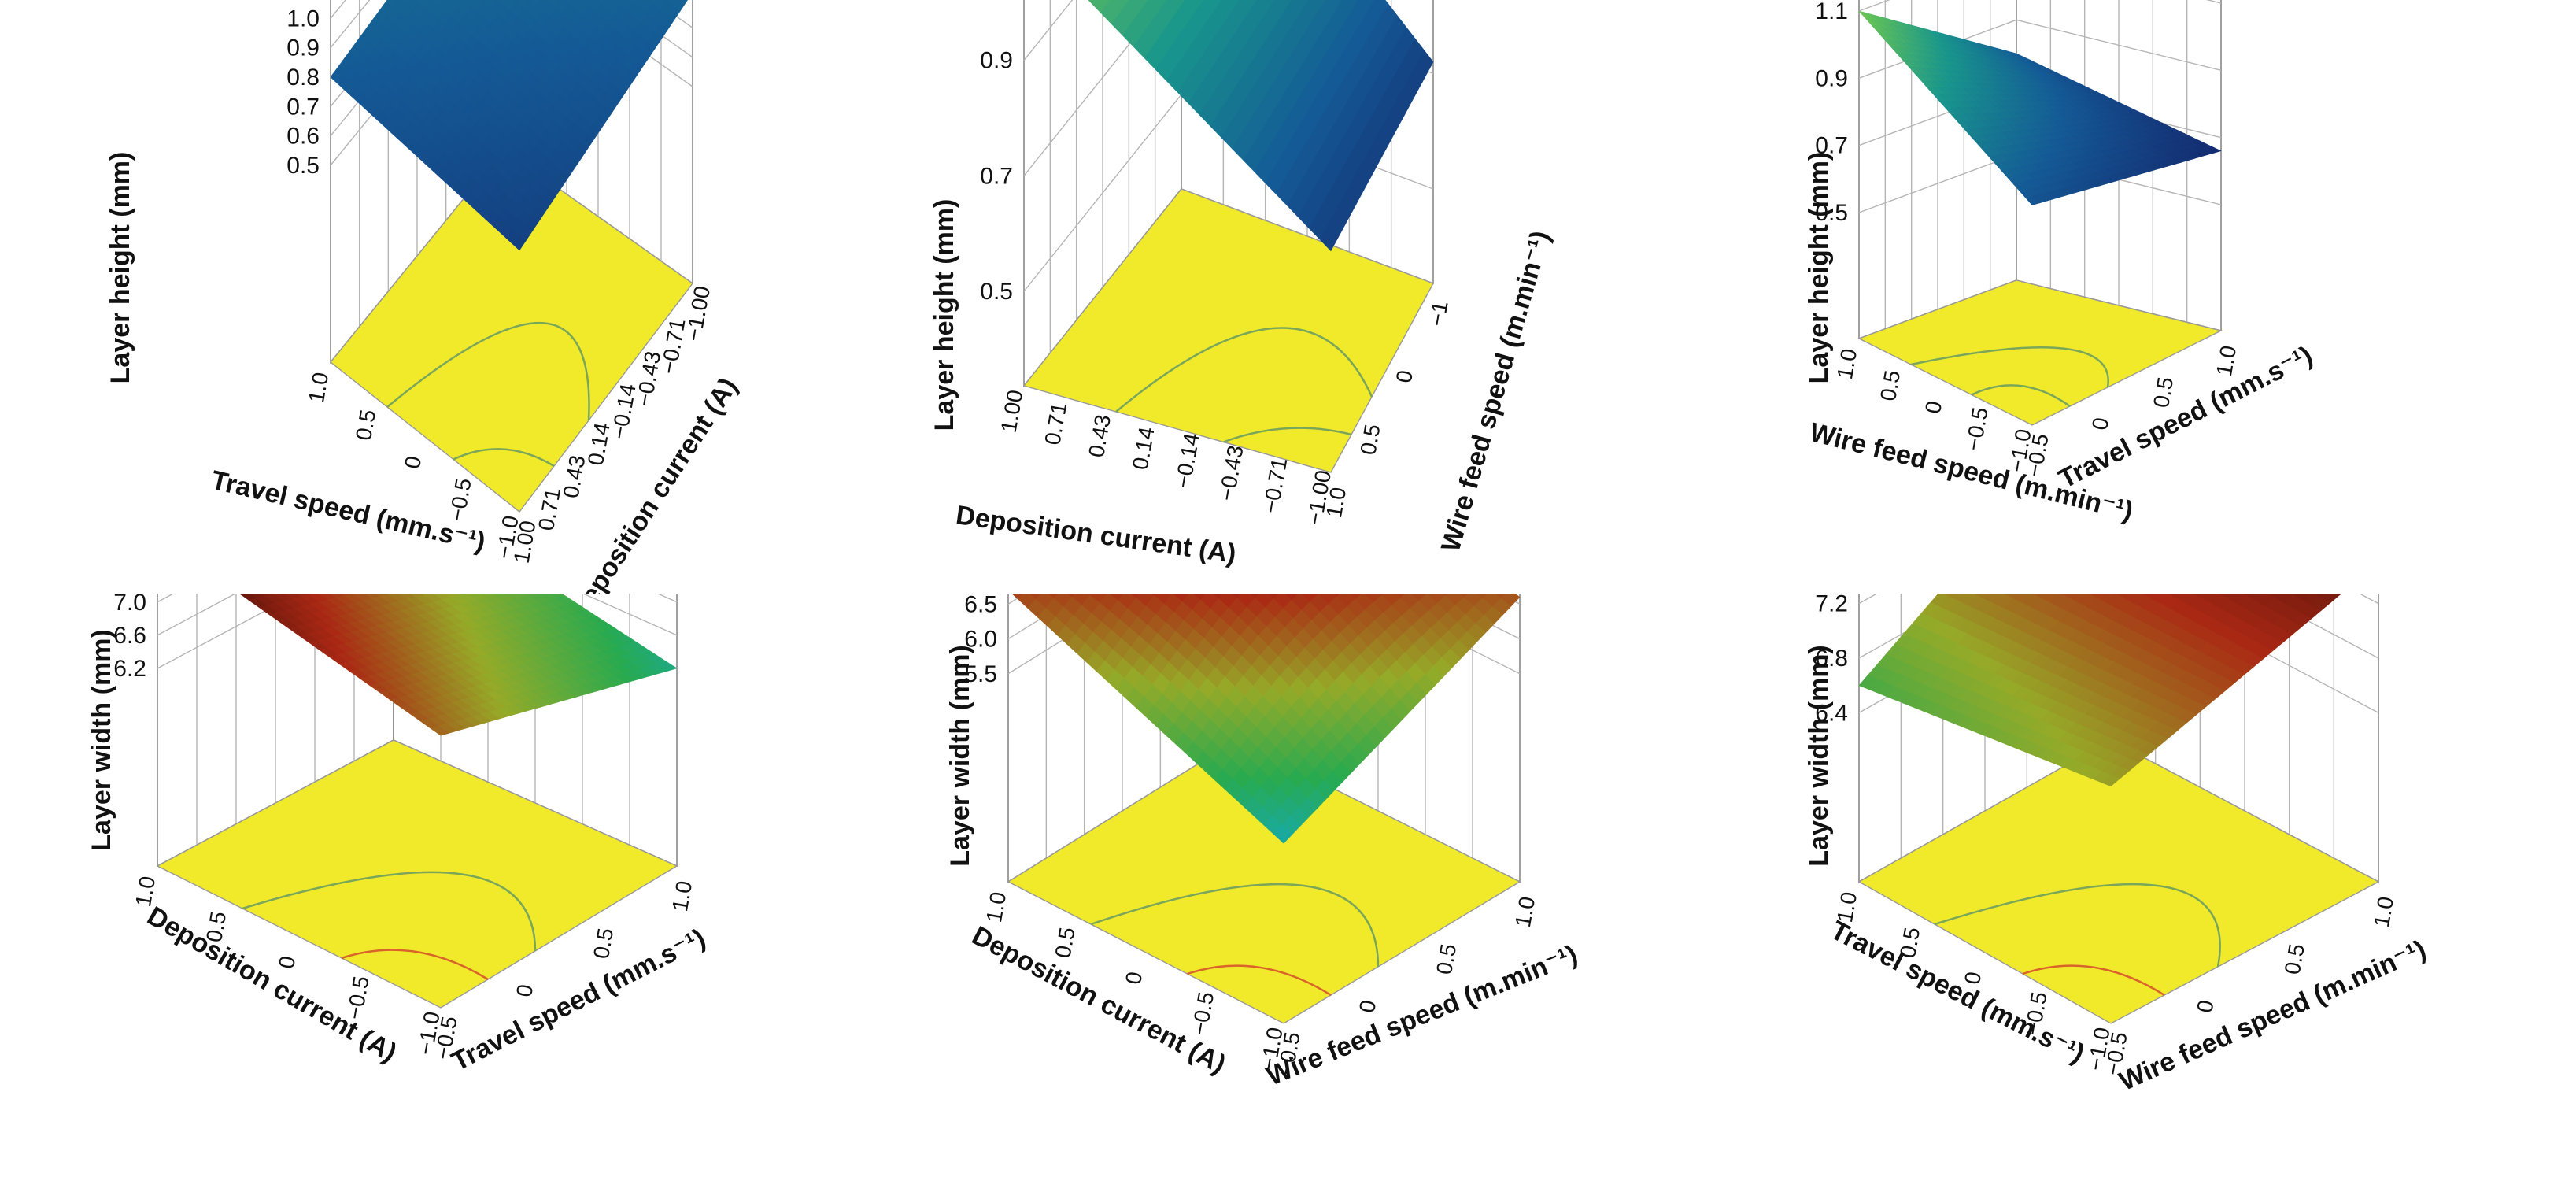  I want to click on z-tick-label: 0.9, so click(303, 48).